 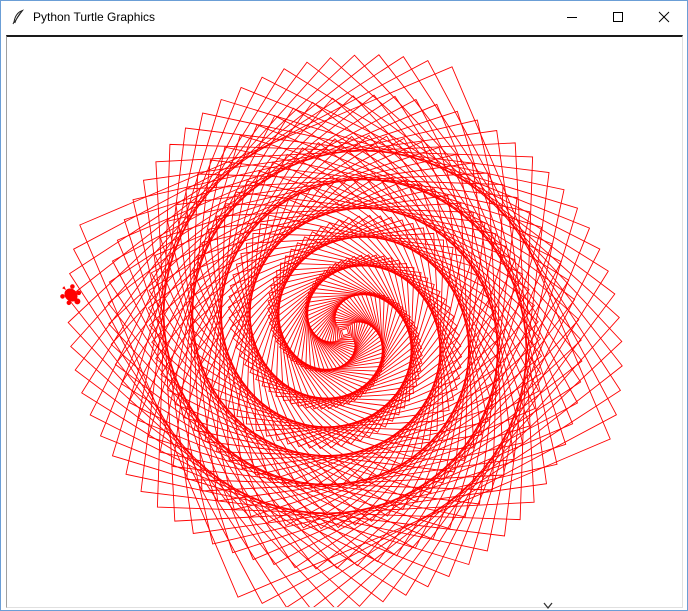 I want to click on minimize-button, so click(x=572, y=16).